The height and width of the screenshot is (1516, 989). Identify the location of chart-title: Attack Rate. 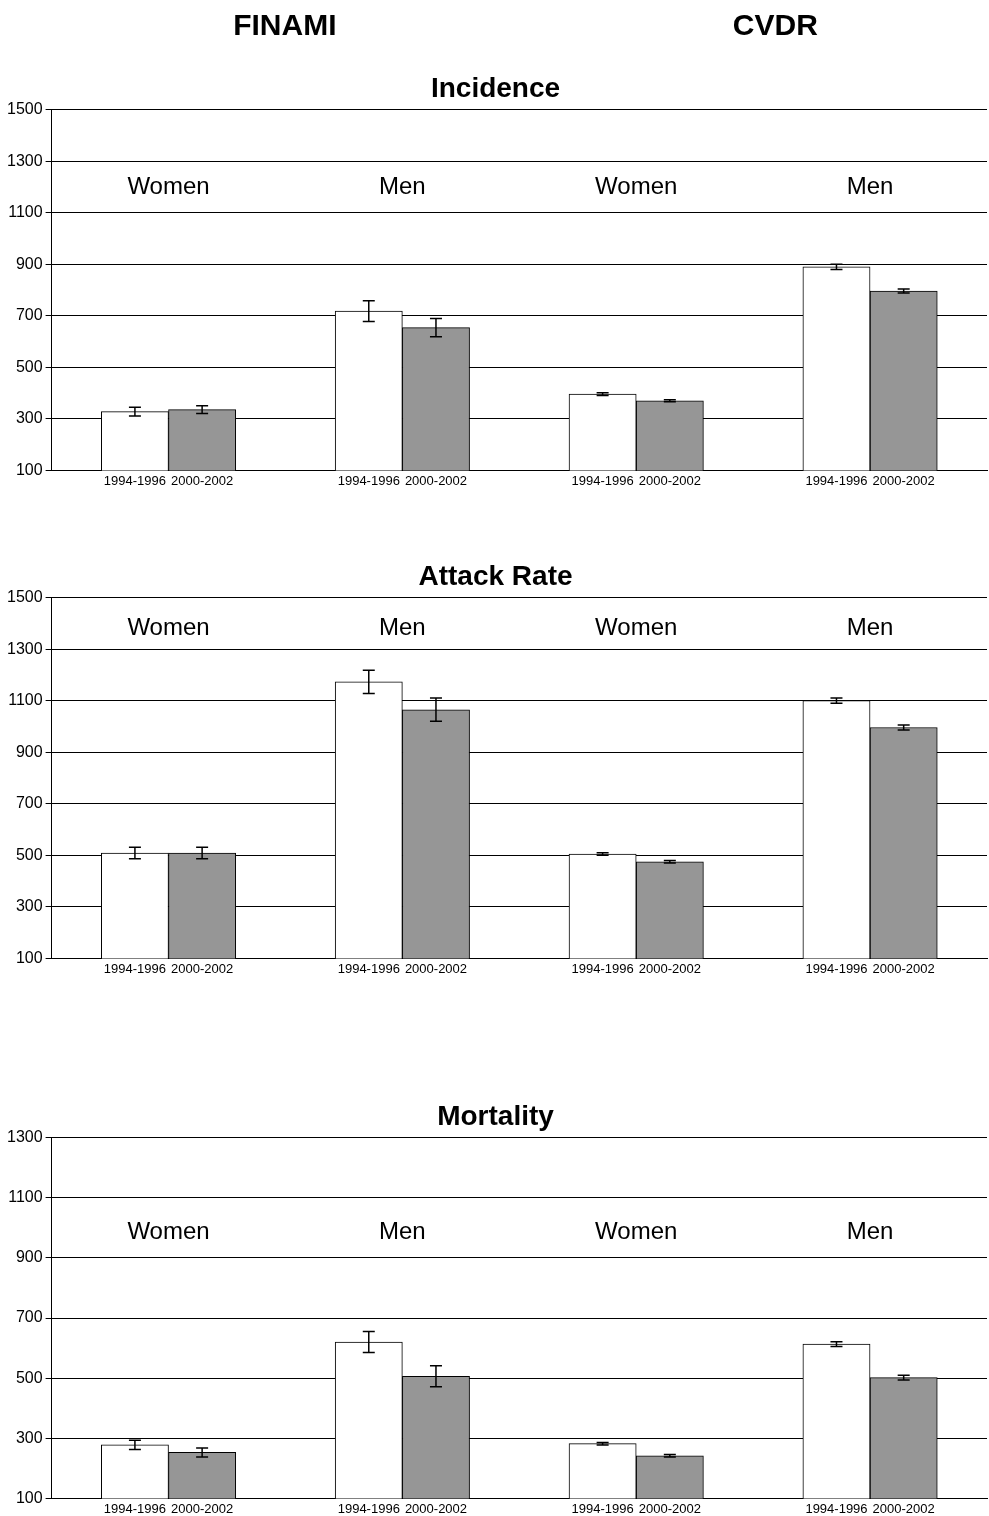
(495, 575).